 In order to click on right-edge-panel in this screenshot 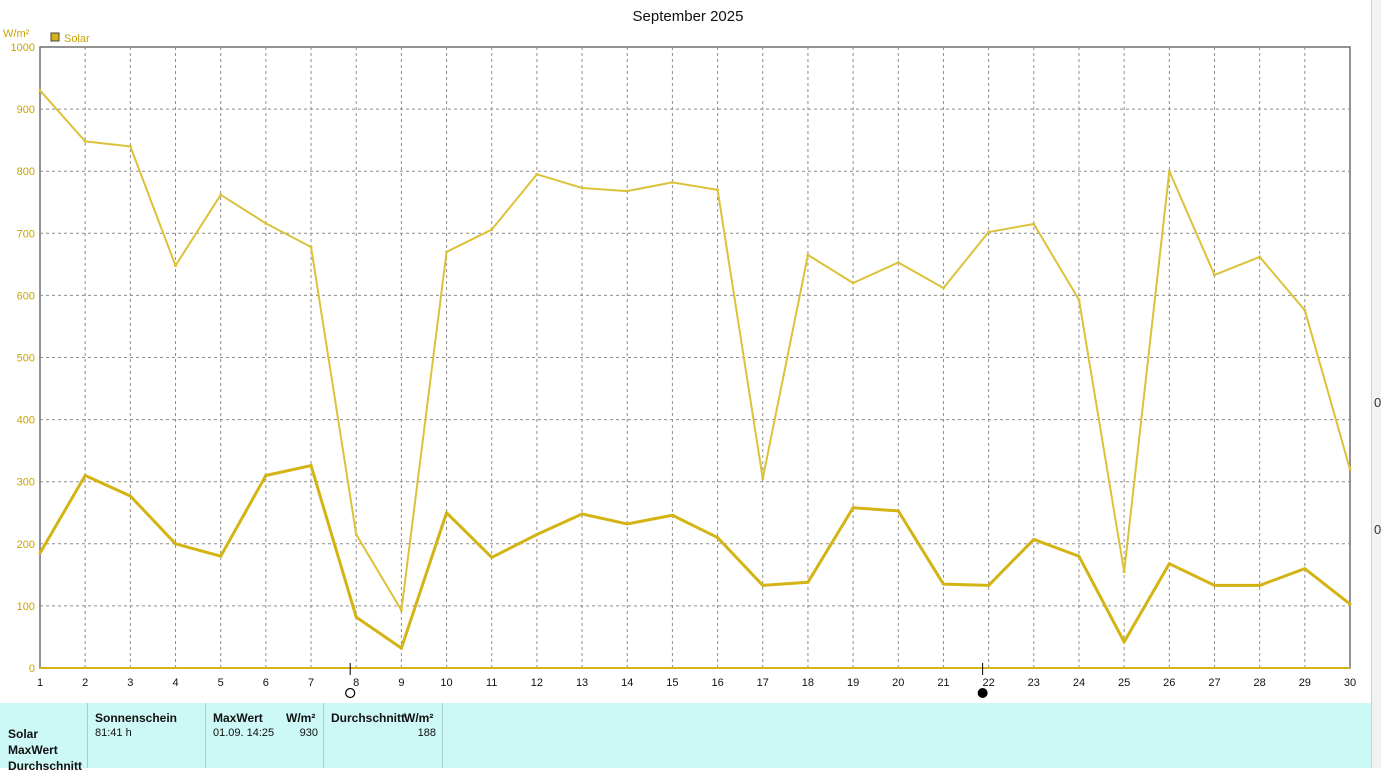, I will do `click(1376, 384)`.